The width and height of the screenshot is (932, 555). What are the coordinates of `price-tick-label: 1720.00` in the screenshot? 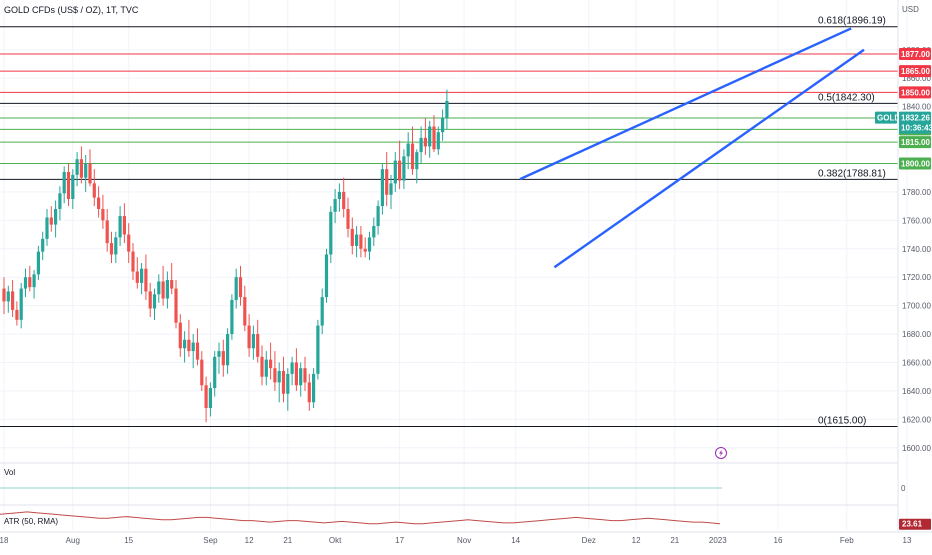 It's located at (916, 277).